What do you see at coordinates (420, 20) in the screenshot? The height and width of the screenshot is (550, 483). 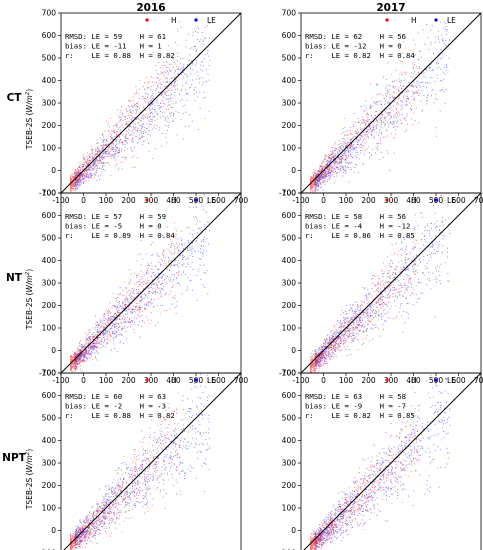 I see `legend: H LE` at bounding box center [420, 20].